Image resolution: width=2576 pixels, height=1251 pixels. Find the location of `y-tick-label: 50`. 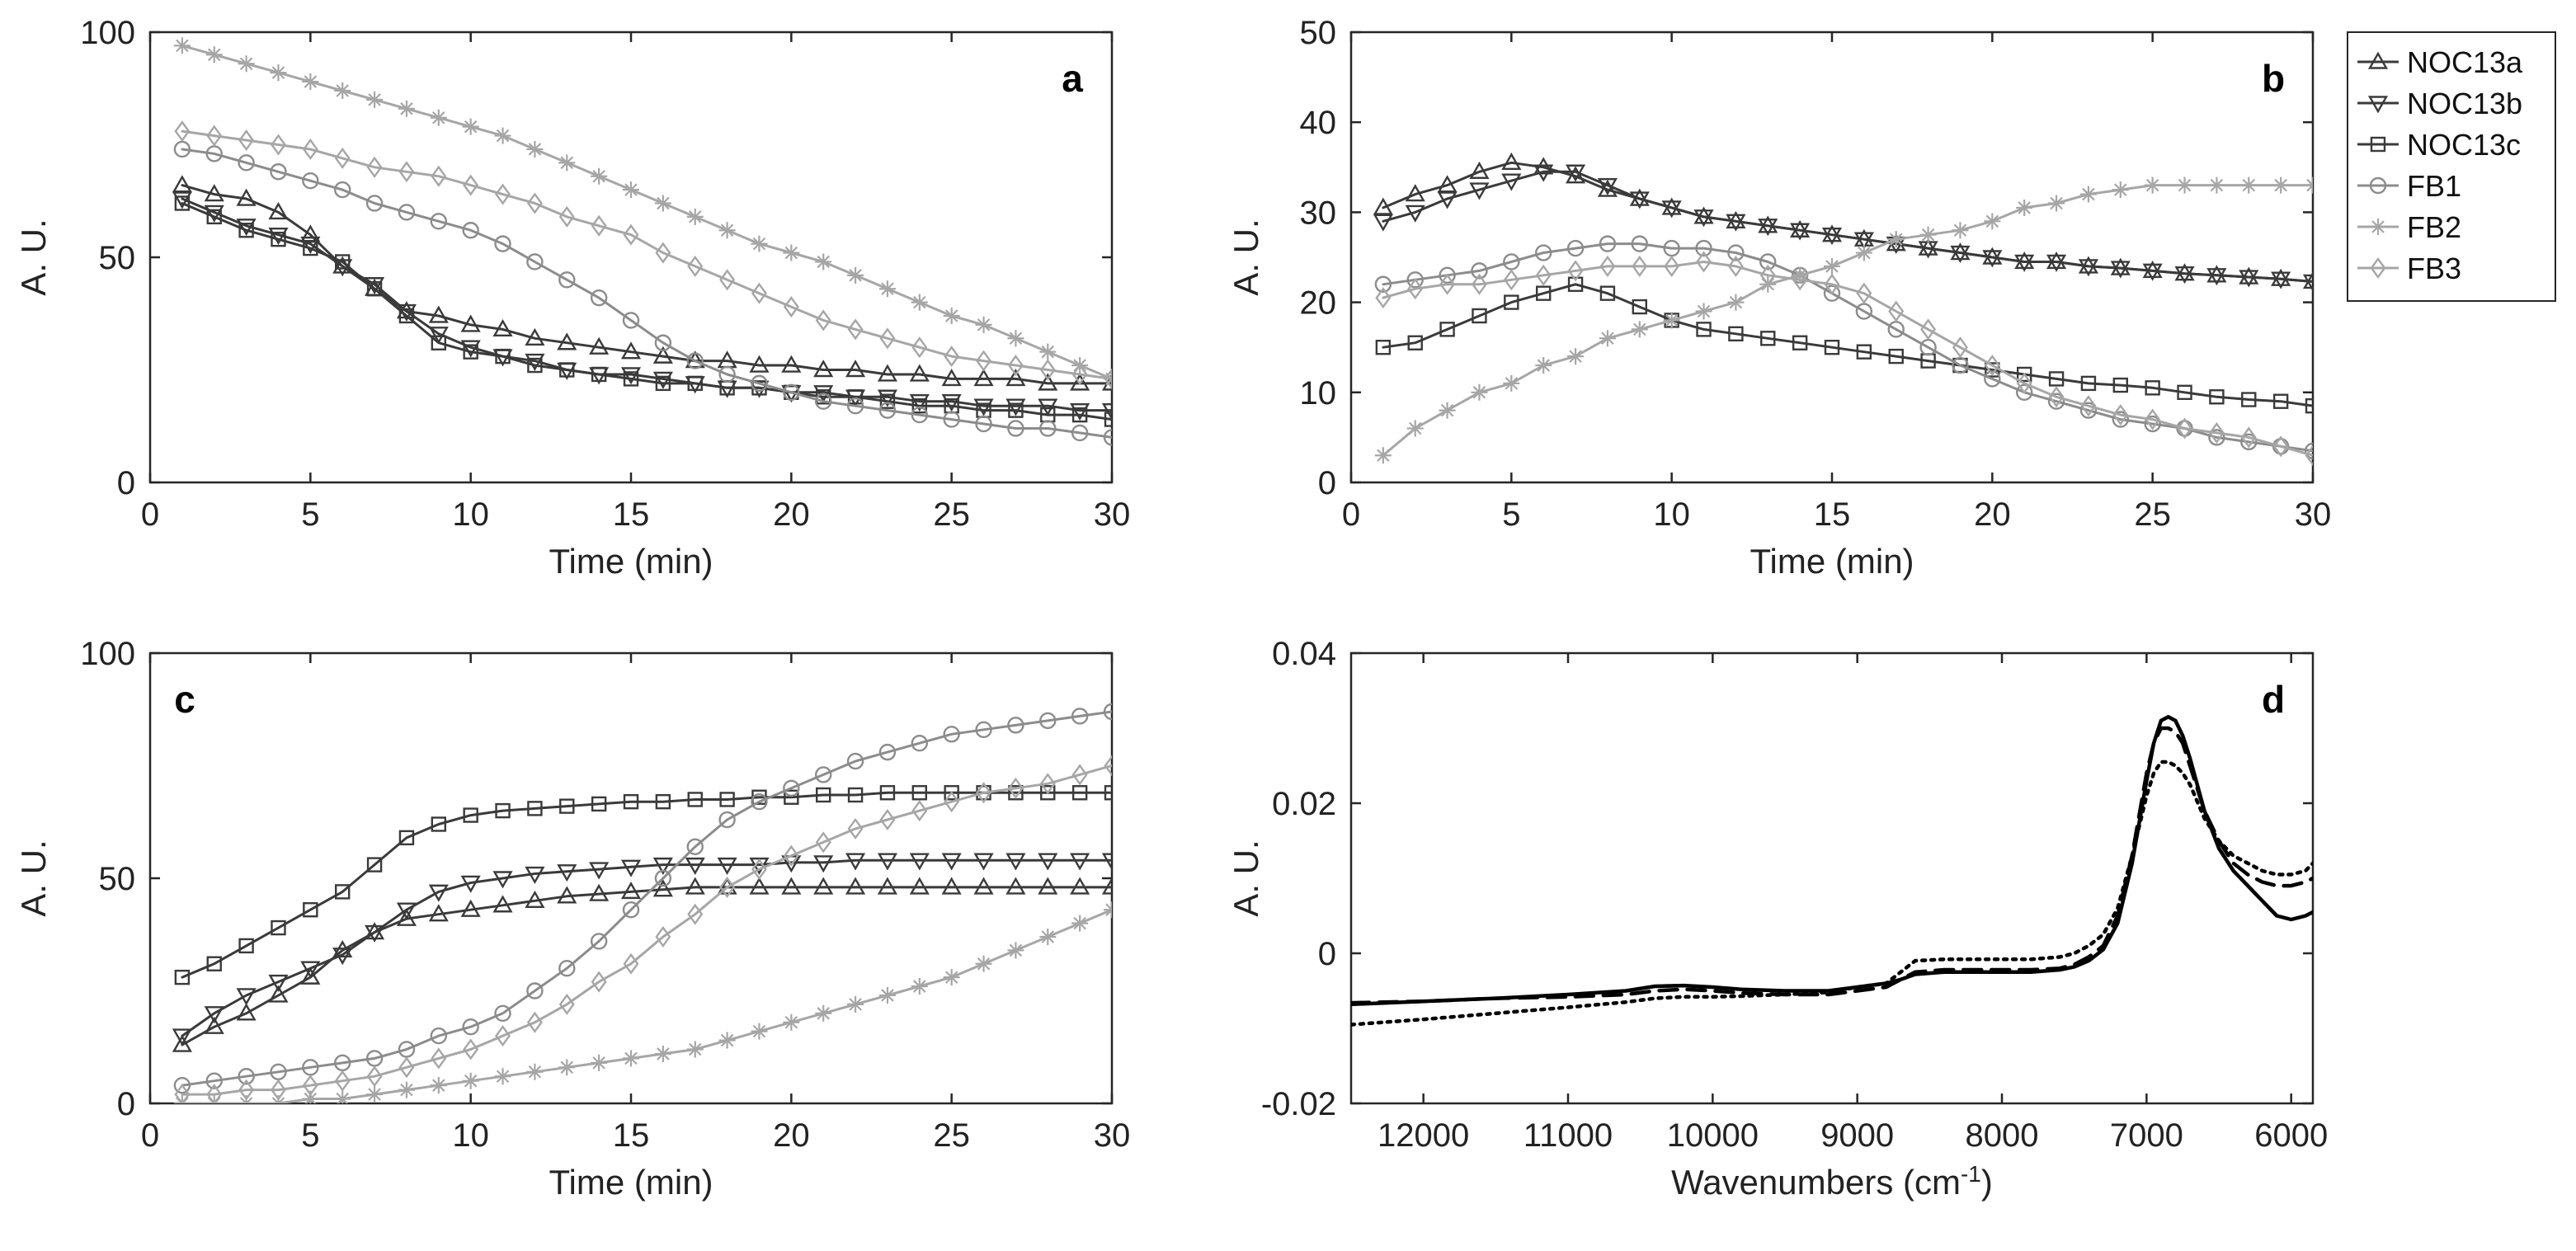

y-tick-label: 50 is located at coordinates (117, 879).